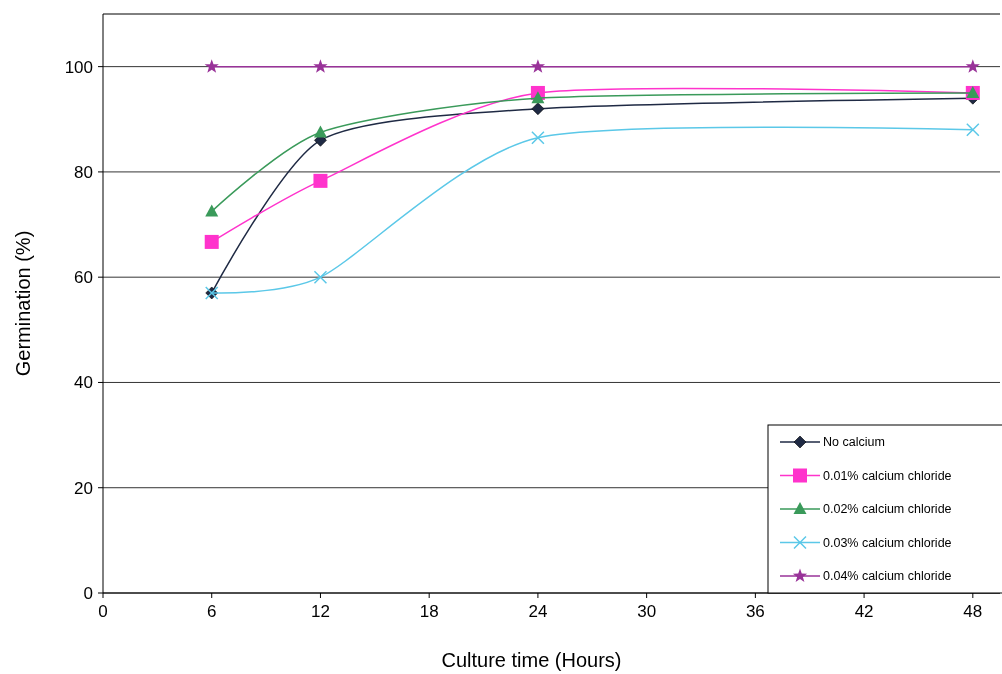 The height and width of the screenshot is (674, 1002). What do you see at coordinates (83, 383) in the screenshot?
I see `y-tick-label: 40` at bounding box center [83, 383].